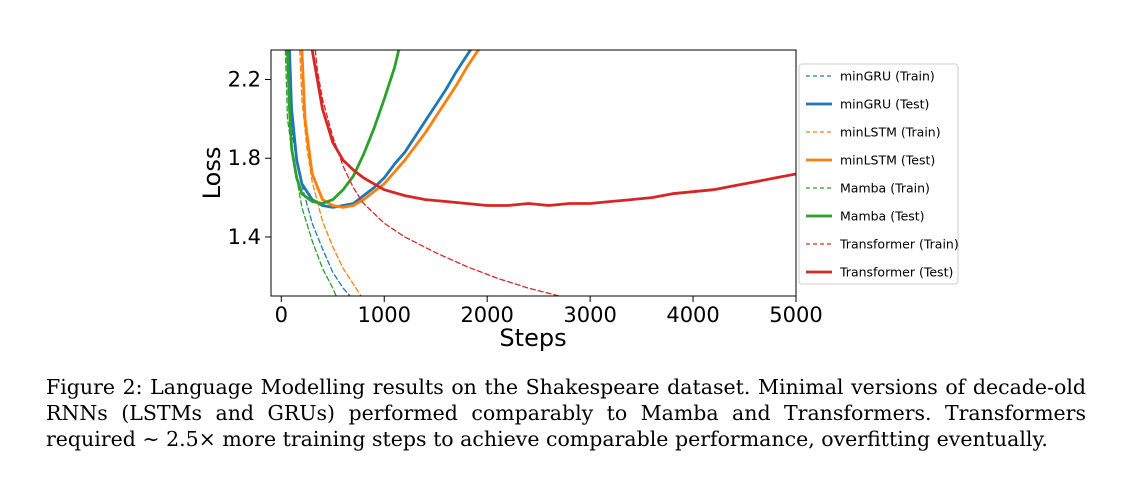 This screenshot has height=489, width=1126. What do you see at coordinates (244, 80) in the screenshot?
I see `y-tick-label: 2.2` at bounding box center [244, 80].